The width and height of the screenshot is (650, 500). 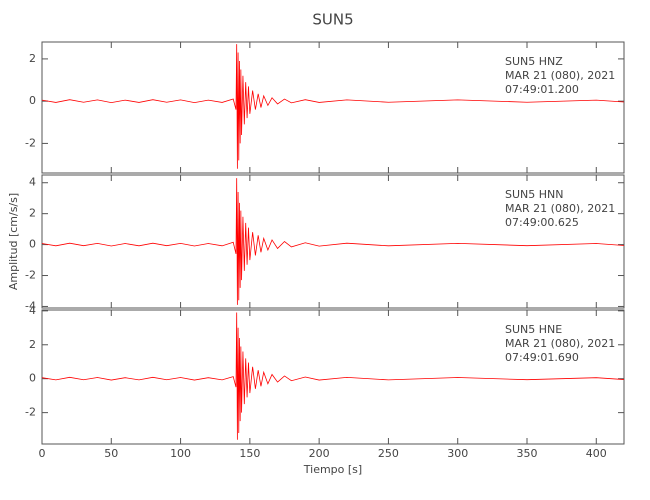 I want to click on x-tick-label: 250, so click(x=388, y=453).